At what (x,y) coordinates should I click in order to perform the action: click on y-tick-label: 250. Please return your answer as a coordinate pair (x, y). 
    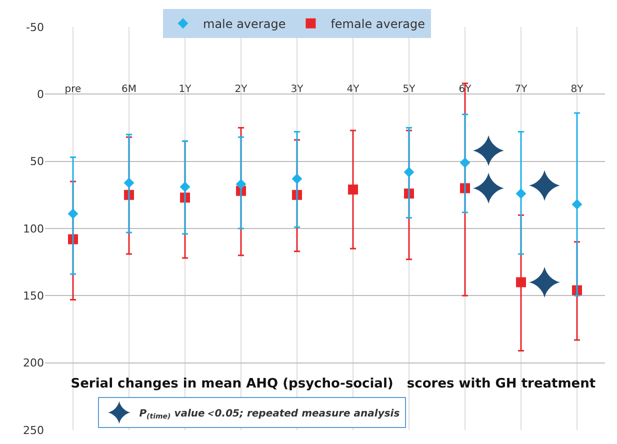
    Looking at the image, I should click on (33, 430).